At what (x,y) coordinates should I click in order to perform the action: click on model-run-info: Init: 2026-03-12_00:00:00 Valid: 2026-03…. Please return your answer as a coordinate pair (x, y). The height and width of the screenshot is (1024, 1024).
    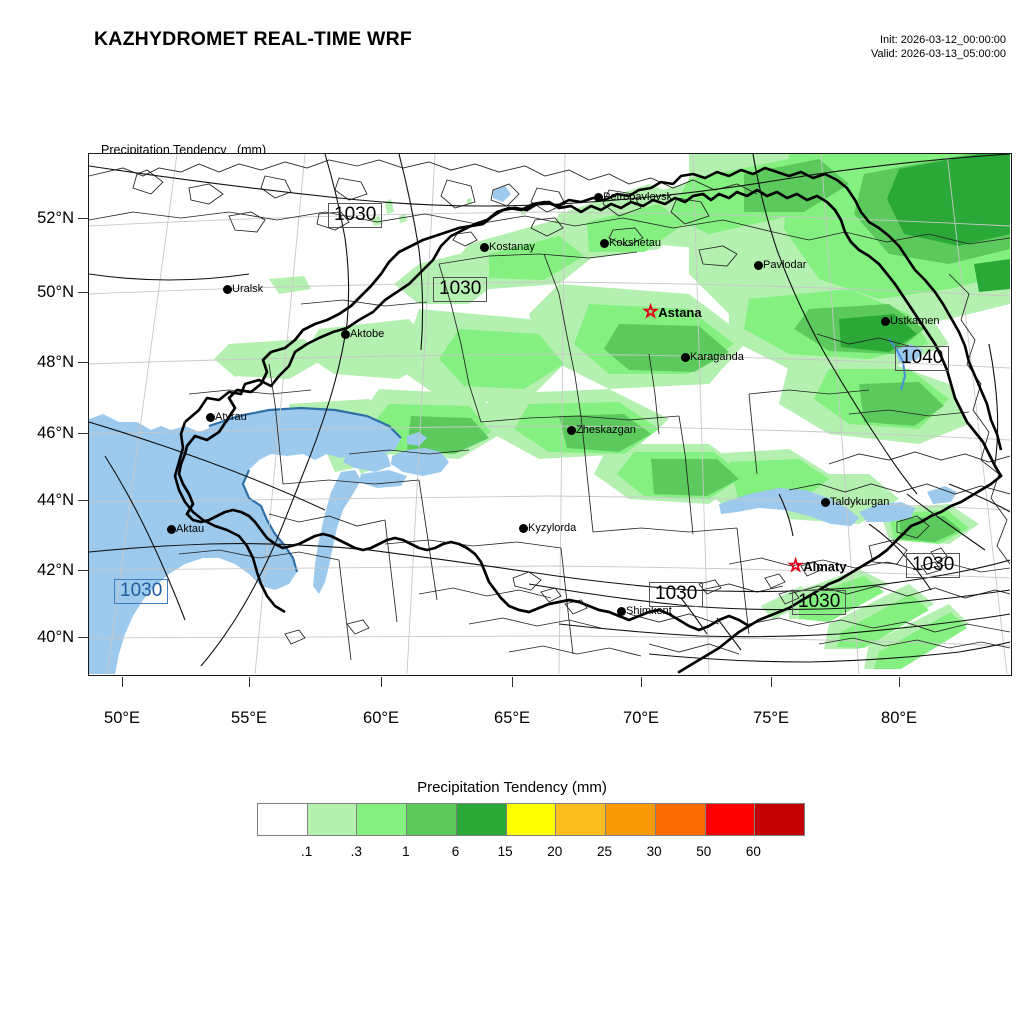
    Looking at the image, I should click on (938, 47).